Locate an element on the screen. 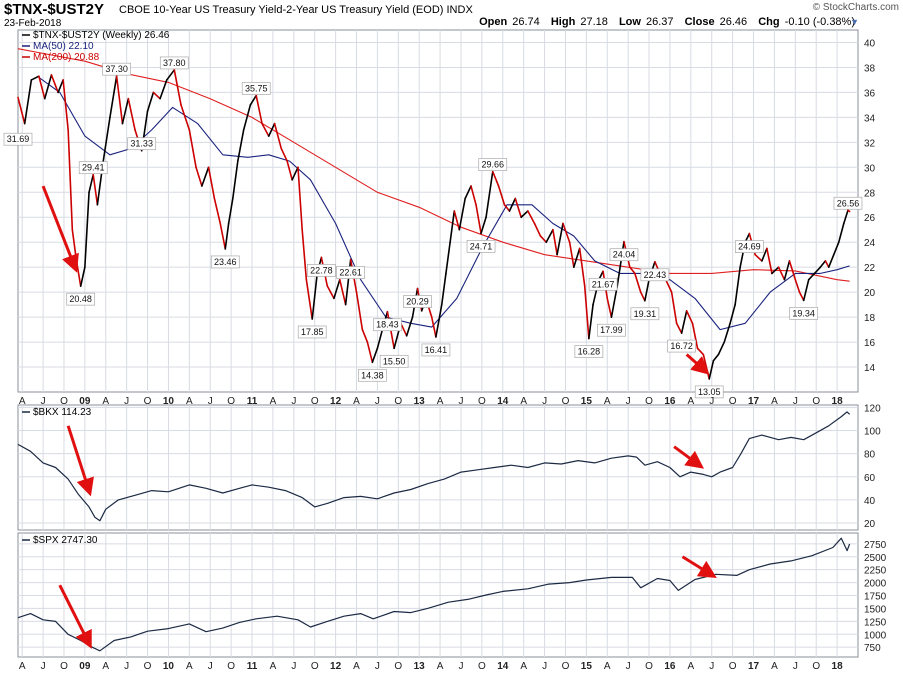 The image size is (903, 677). y-tick-label: 2500 is located at coordinates (875, 558).